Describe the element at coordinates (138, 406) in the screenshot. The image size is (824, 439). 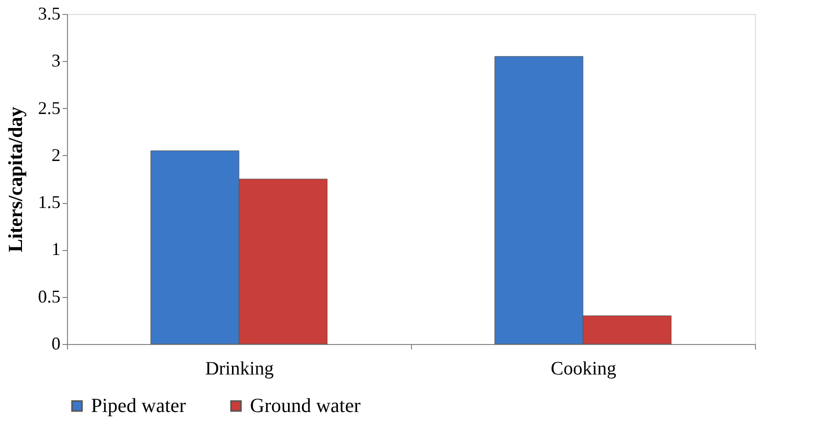
I see `legend-label: Piped water` at that location.